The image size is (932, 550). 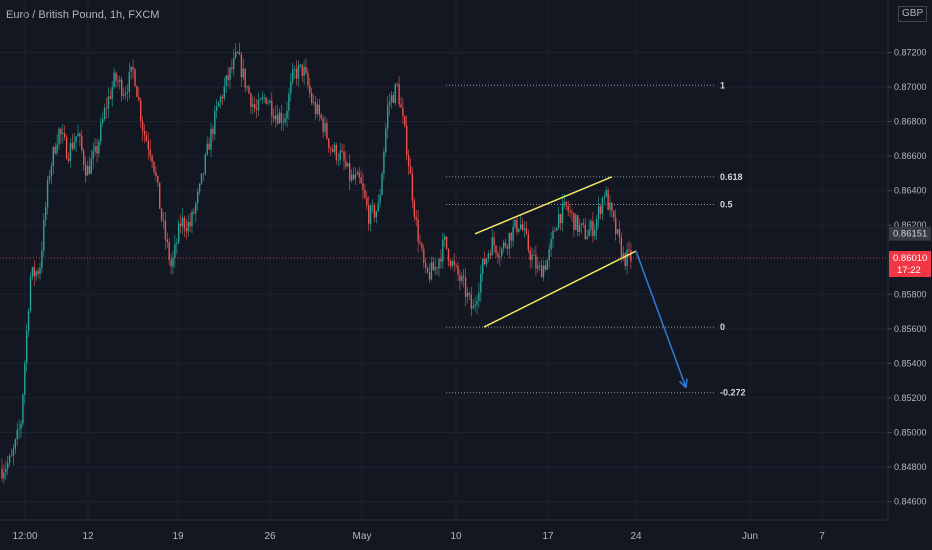 What do you see at coordinates (910, 398) in the screenshot?
I see `y-tick-label-9: 0.85200` at bounding box center [910, 398].